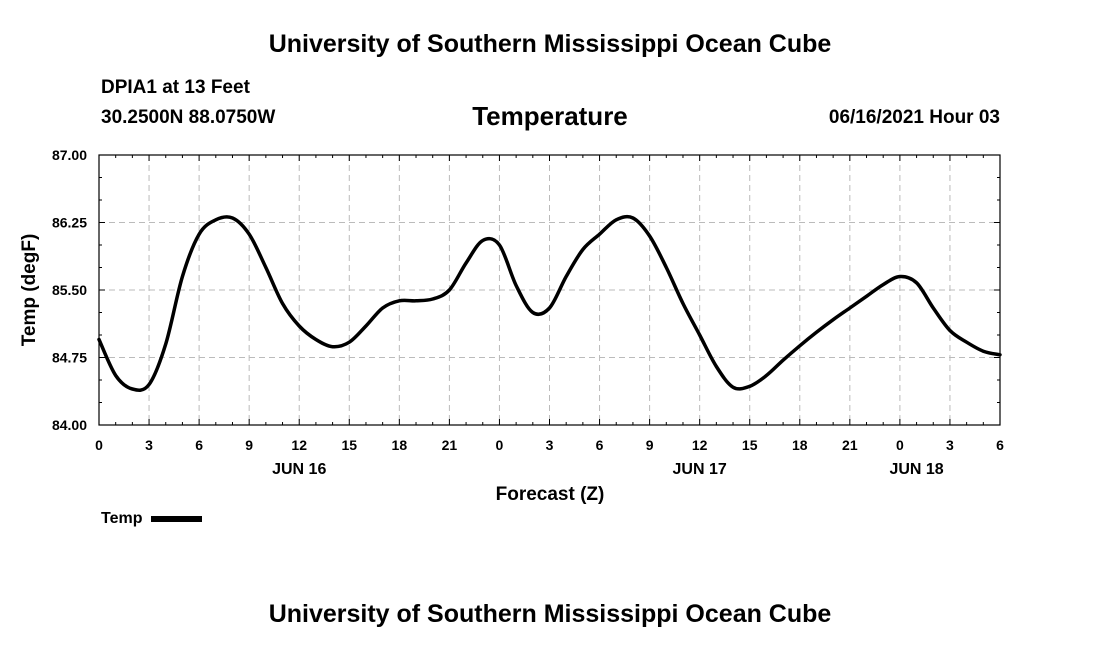  What do you see at coordinates (700, 469) in the screenshot?
I see `x-date-label: JUN 17` at bounding box center [700, 469].